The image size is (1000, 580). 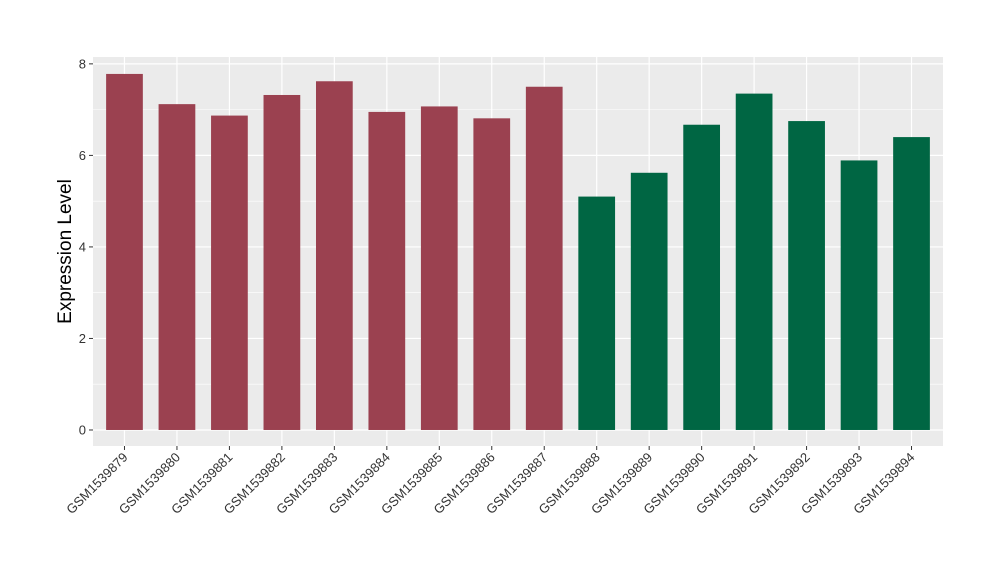 I want to click on y-tick-label: 2, so click(x=82, y=338).